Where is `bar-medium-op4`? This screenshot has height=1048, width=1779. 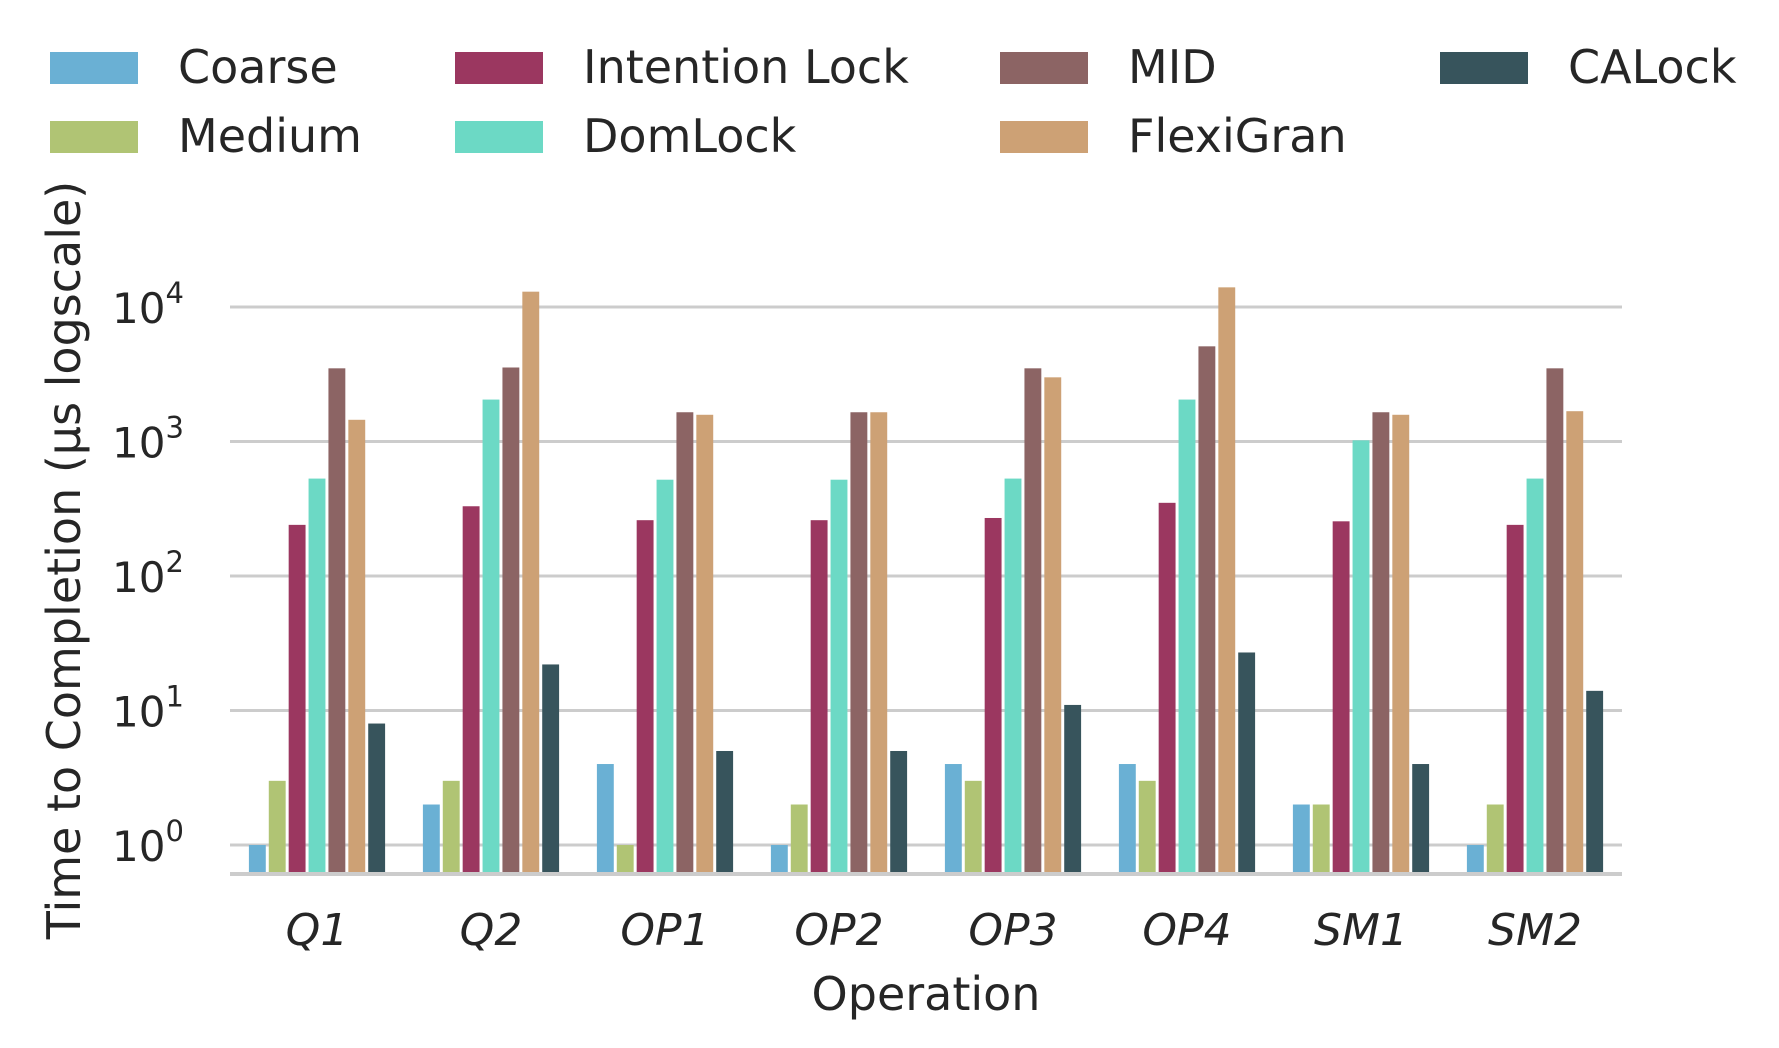 bar-medium-op4 is located at coordinates (1147, 827).